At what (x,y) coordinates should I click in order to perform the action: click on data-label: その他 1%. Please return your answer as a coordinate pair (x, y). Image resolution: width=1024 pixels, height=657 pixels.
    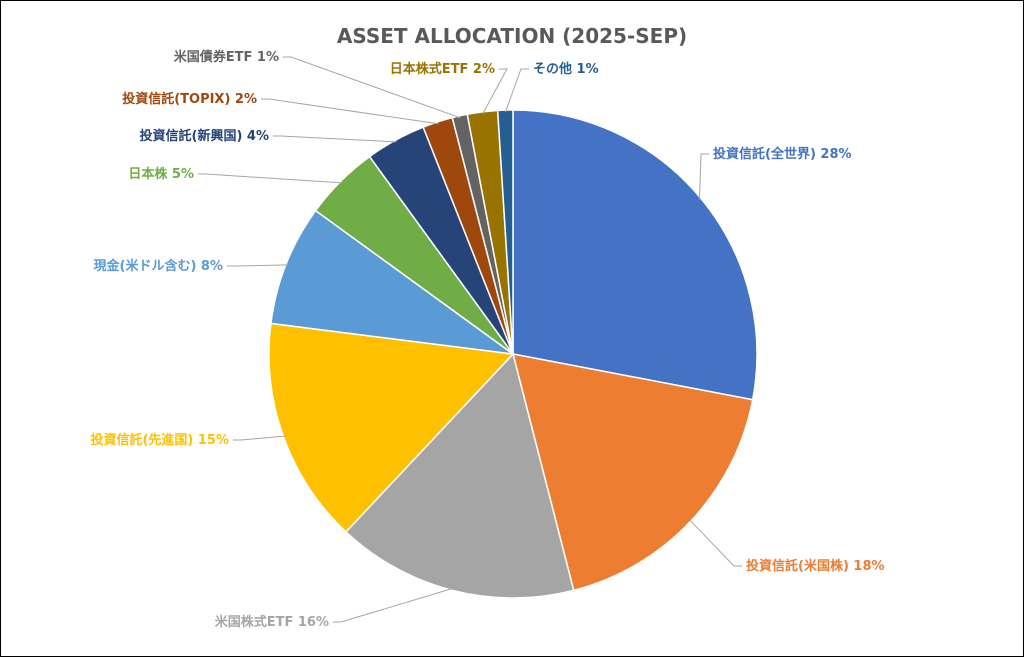
    Looking at the image, I should click on (566, 69).